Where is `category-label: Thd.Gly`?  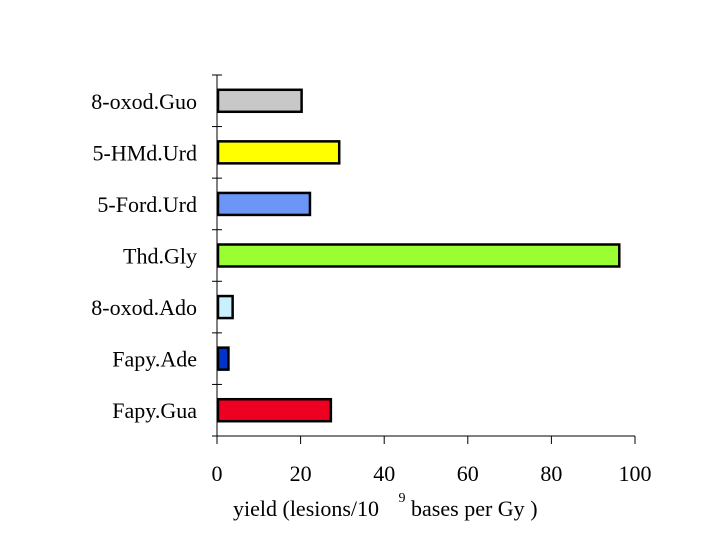
category-label: Thd.Gly is located at coordinates (160, 256).